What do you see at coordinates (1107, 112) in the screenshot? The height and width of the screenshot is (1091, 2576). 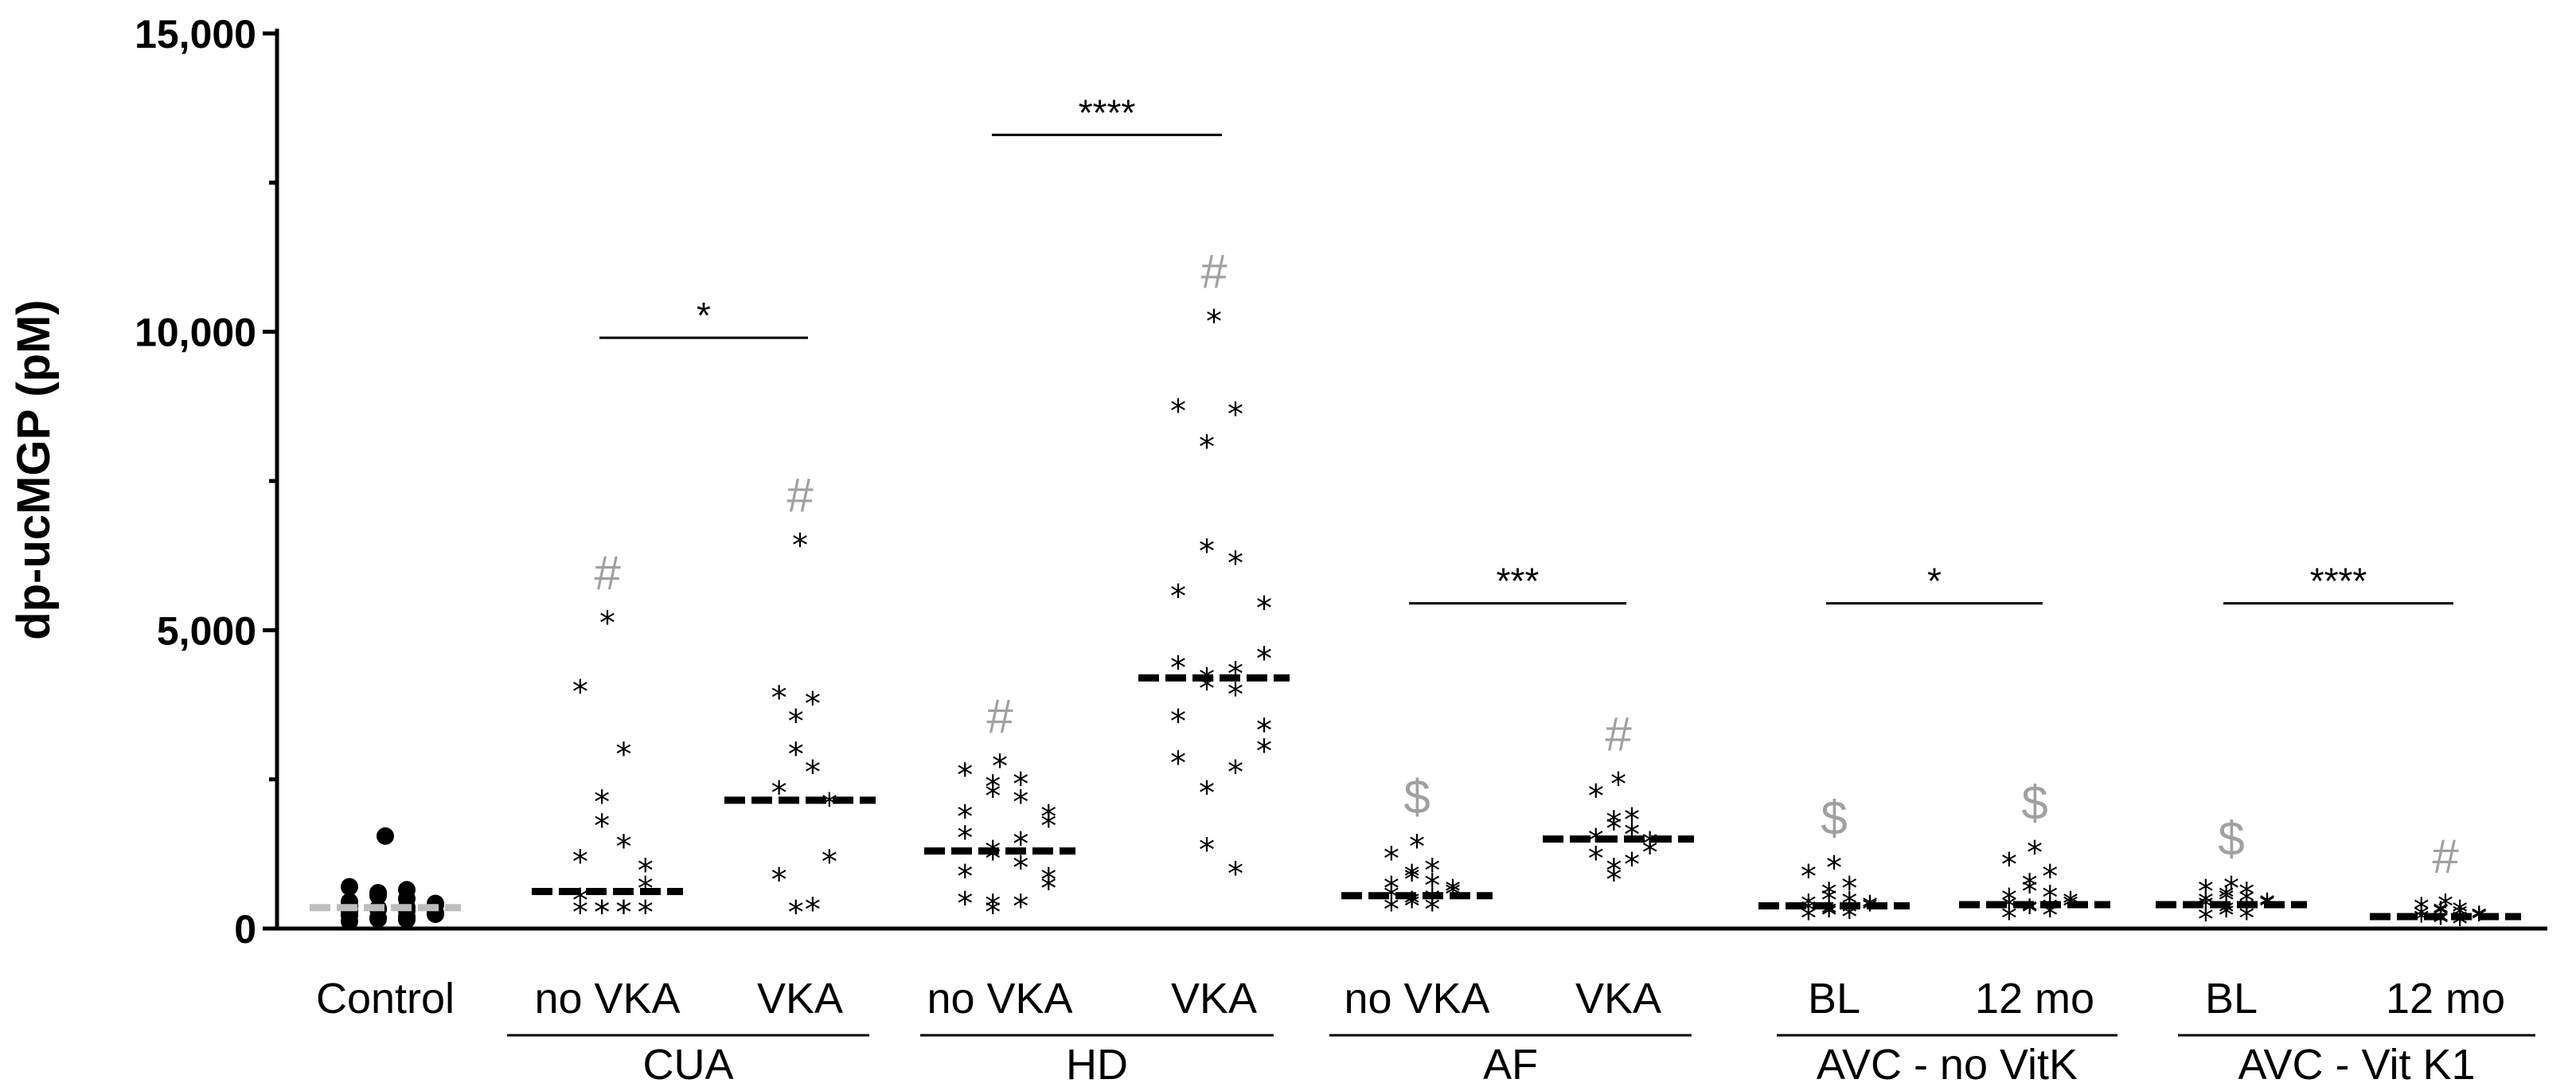 I see `significance-label: ****` at bounding box center [1107, 112].